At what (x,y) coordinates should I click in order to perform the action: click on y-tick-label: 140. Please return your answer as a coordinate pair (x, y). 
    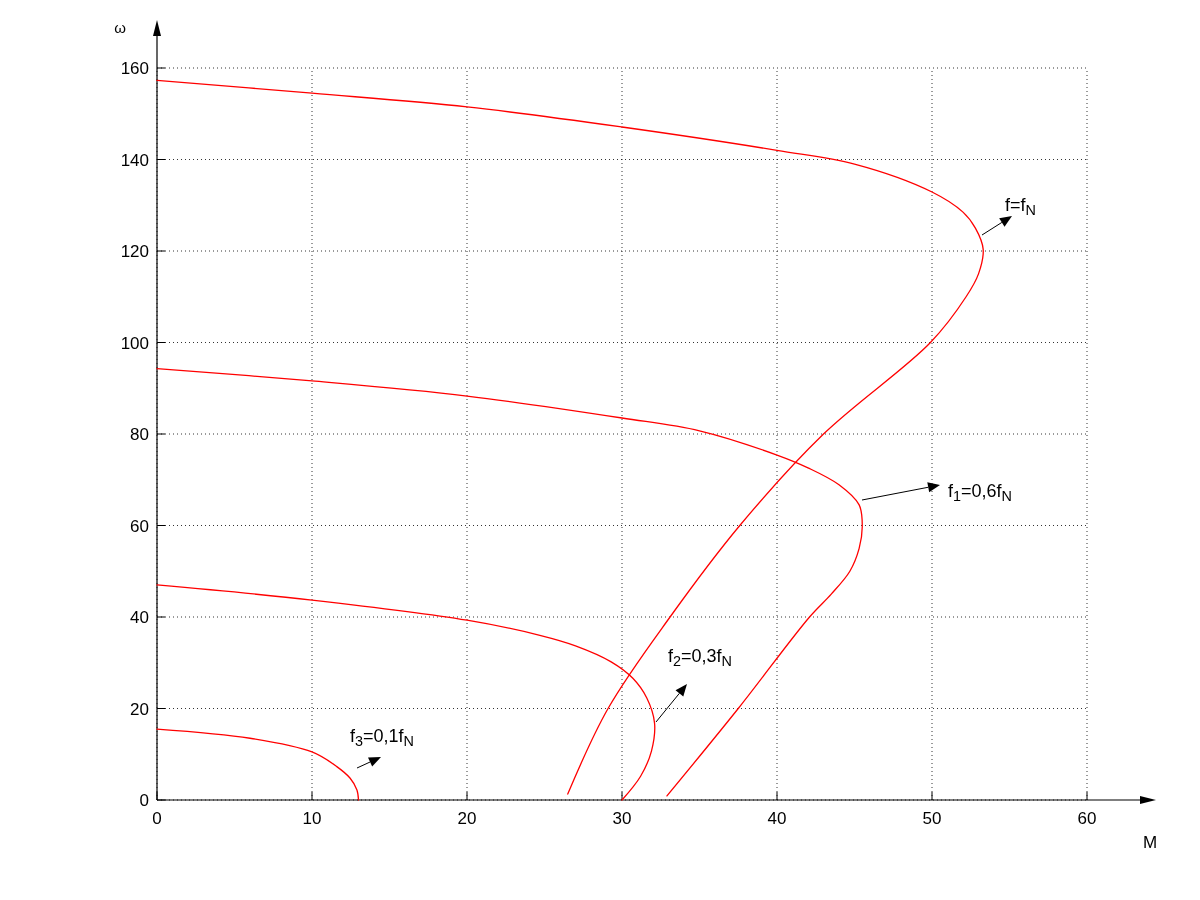
    Looking at the image, I should click on (134, 160).